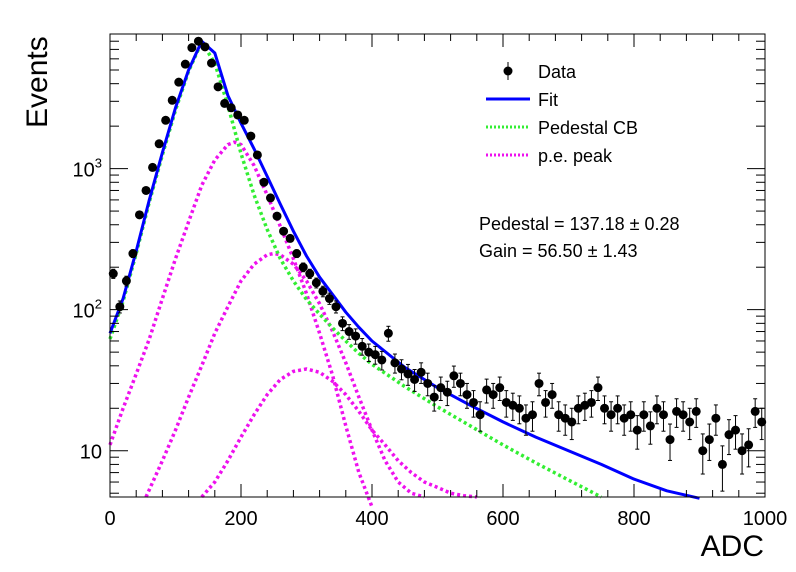 The width and height of the screenshot is (796, 572). I want to click on x-tick-label: 400, so click(371, 519).